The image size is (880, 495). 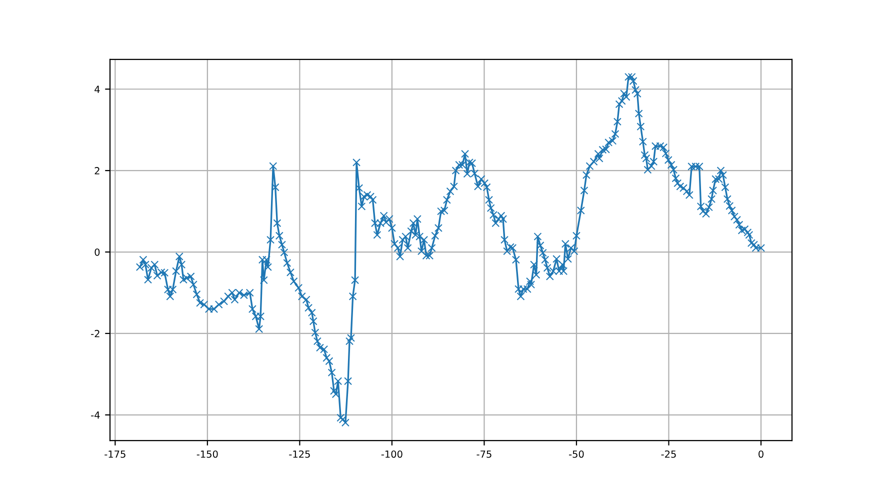 I want to click on y-tick-label: 2, so click(x=97, y=170).